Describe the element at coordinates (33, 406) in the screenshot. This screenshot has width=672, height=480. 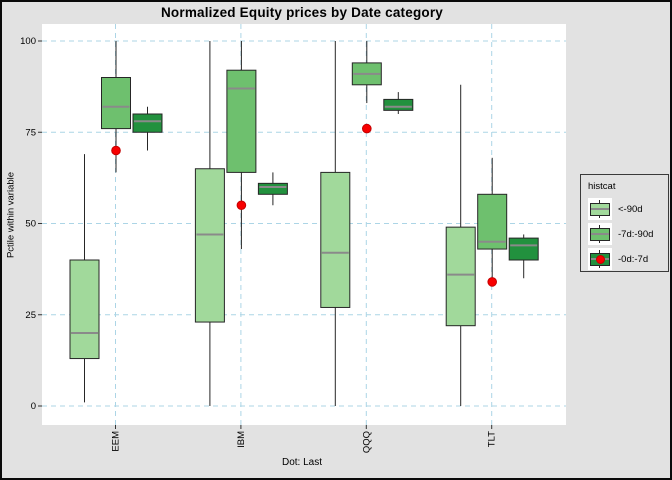
I see `y-tick-label: 0` at that location.